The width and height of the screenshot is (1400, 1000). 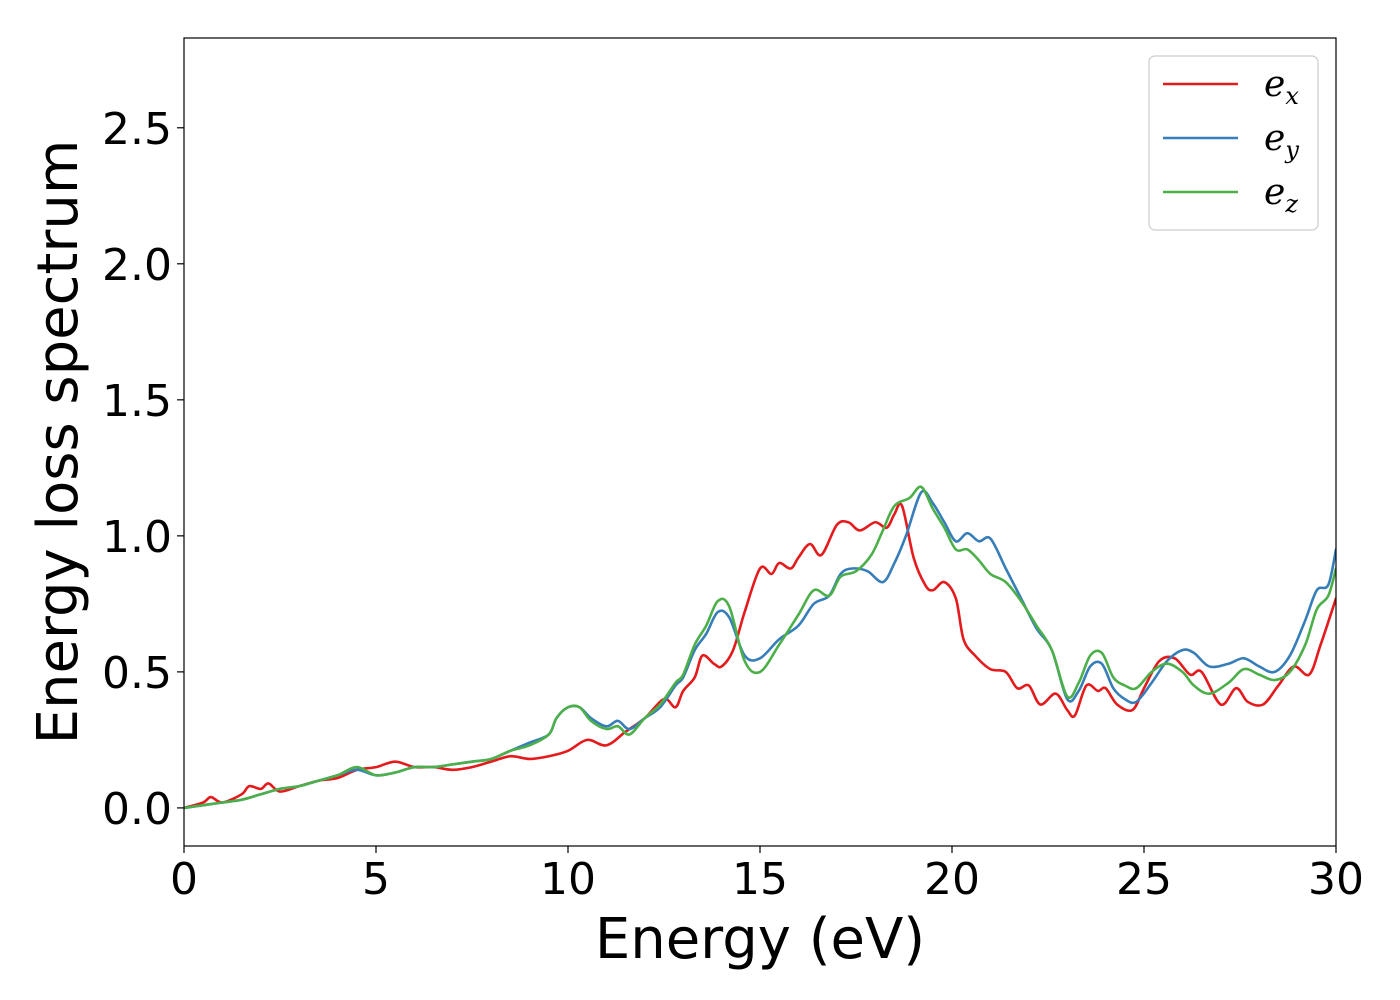 I want to click on x-axis-label: Energy (eV), so click(x=760, y=939).